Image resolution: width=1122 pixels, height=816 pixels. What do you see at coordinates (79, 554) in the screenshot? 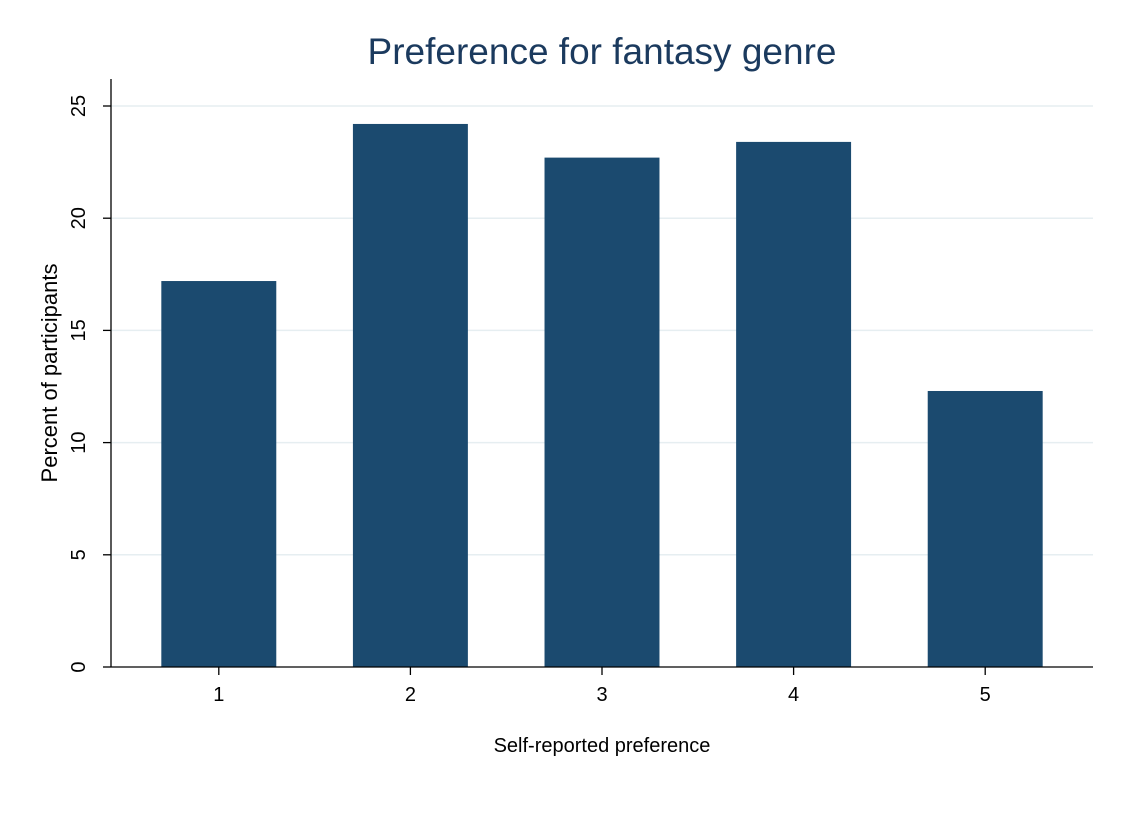
I see `y-tick-label-5: 5` at bounding box center [79, 554].